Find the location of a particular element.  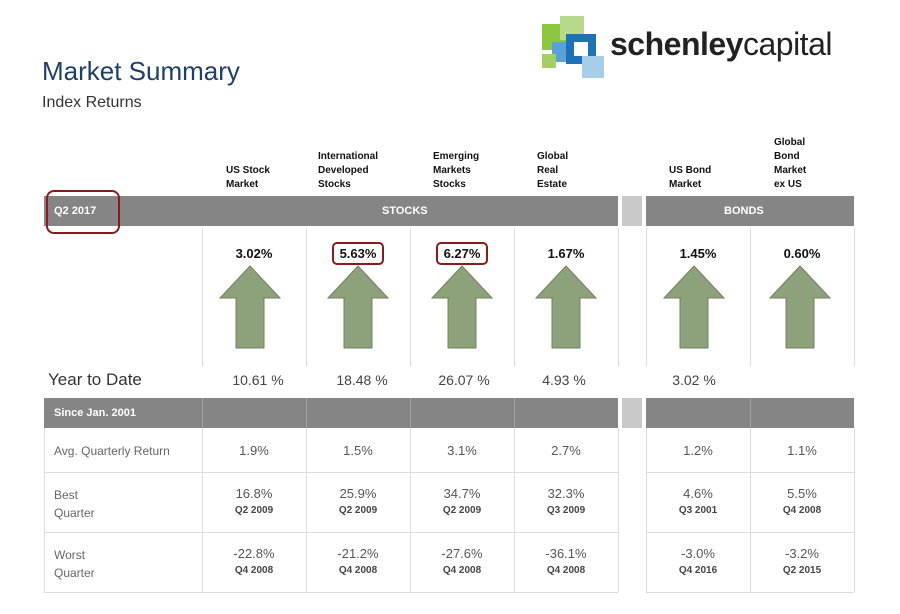

bonds-header-bar: BONDS is located at coordinates (750, 211).